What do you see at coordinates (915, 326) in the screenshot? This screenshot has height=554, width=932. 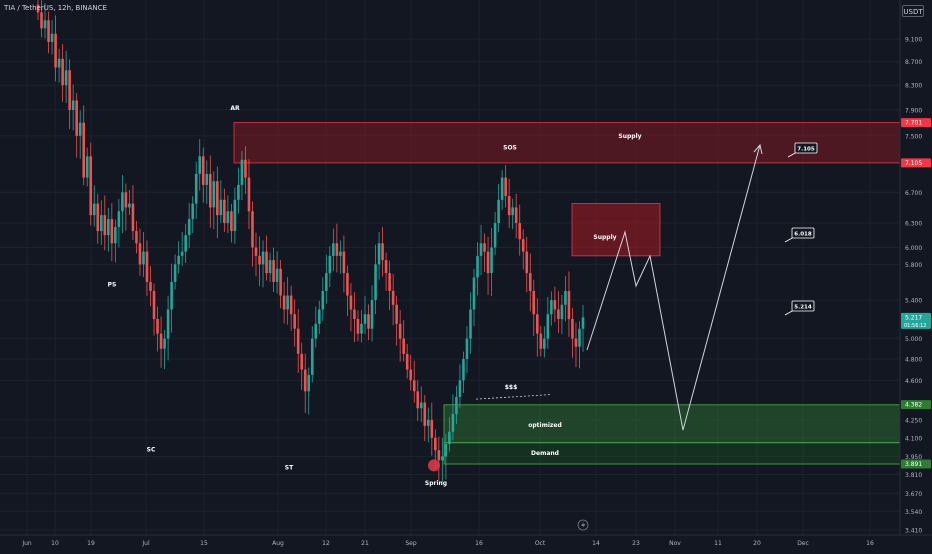 I see `price-tag-timer: 01:56:12` at bounding box center [915, 326].